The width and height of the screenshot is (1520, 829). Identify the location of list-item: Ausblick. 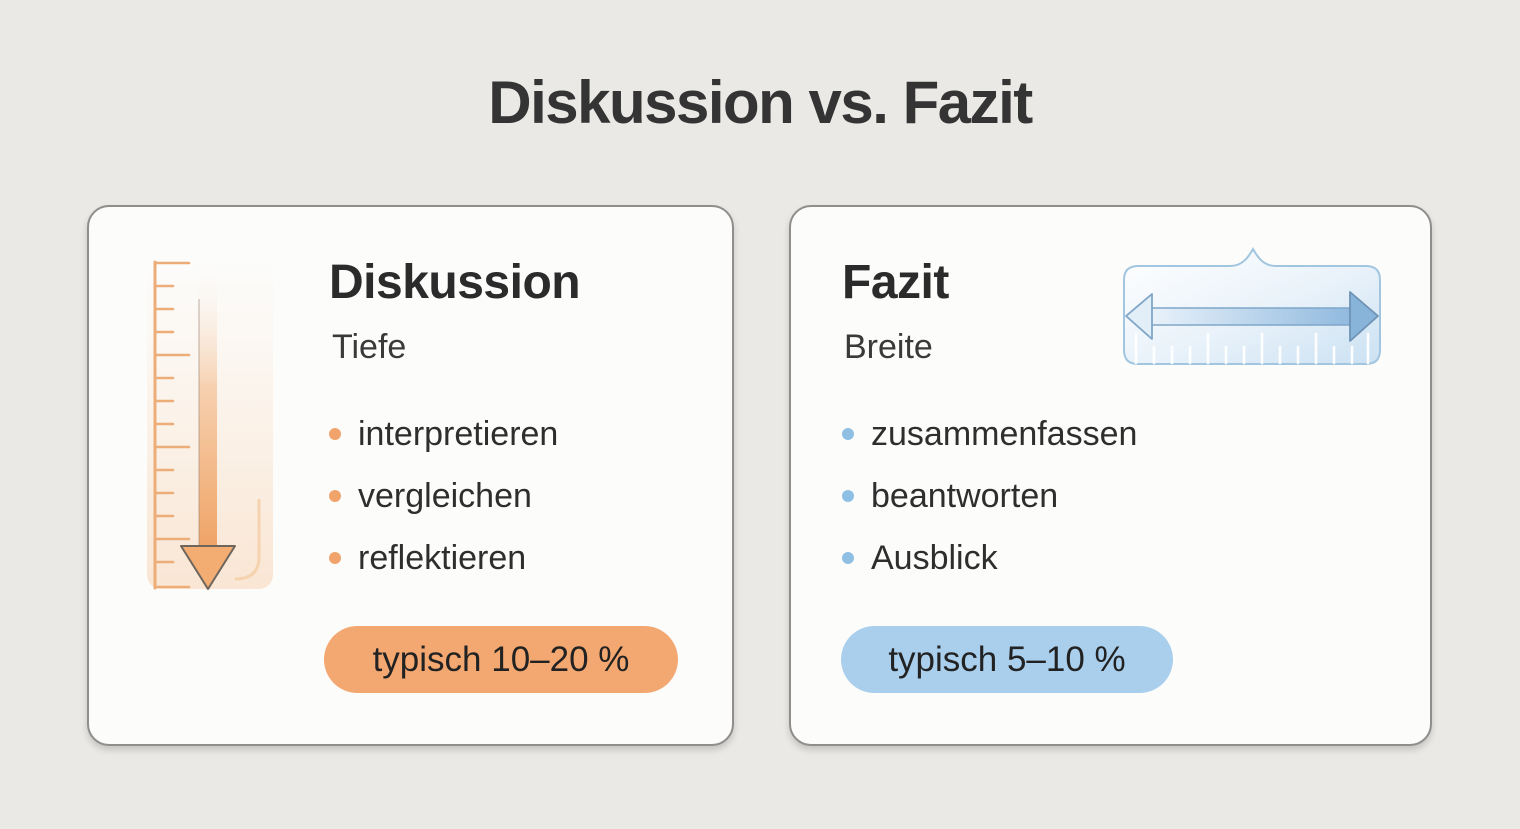
(989, 558).